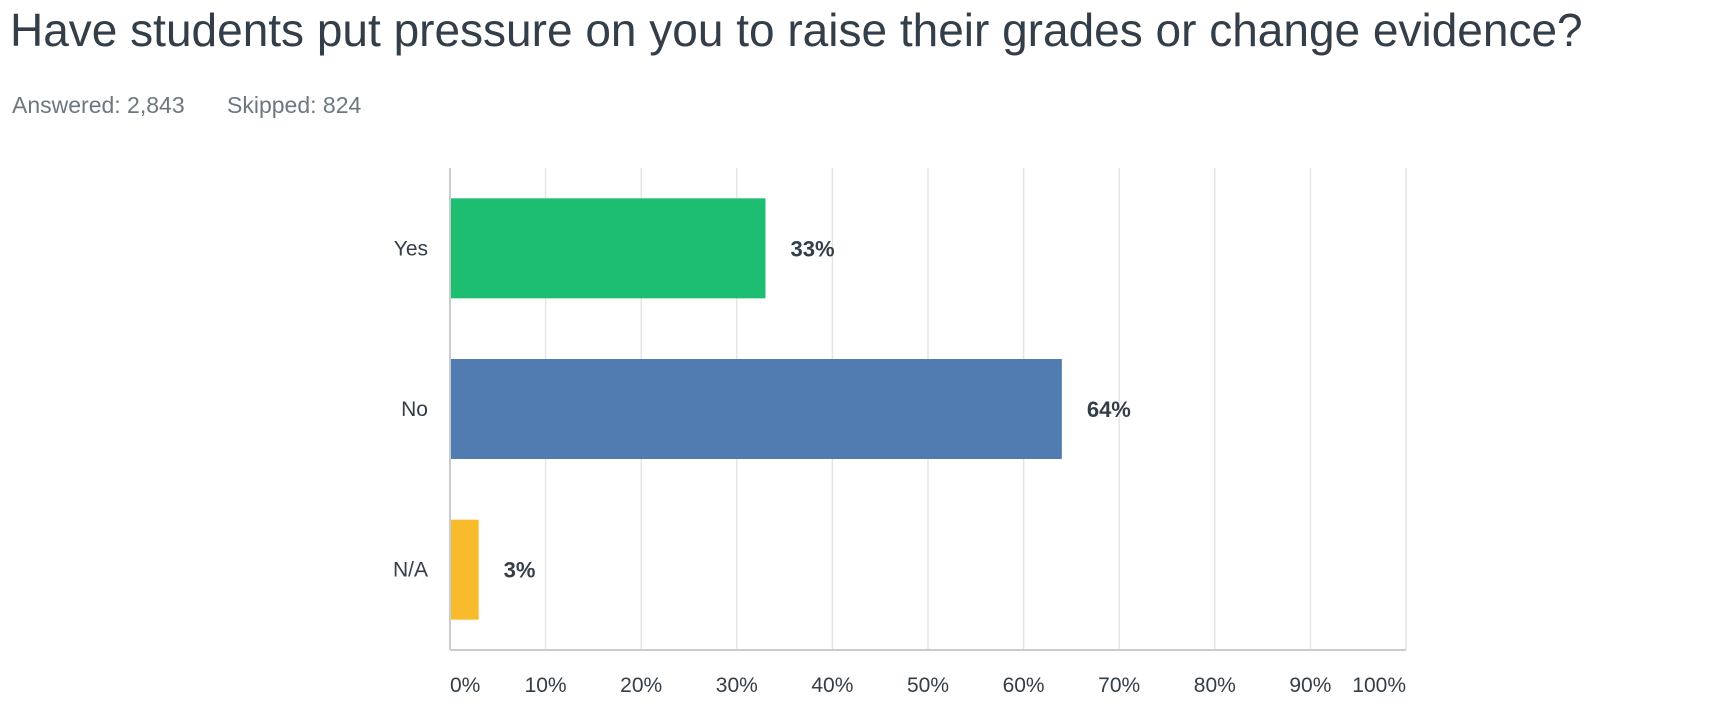 This screenshot has width=1736, height=728. I want to click on bar-no, so click(756, 409).